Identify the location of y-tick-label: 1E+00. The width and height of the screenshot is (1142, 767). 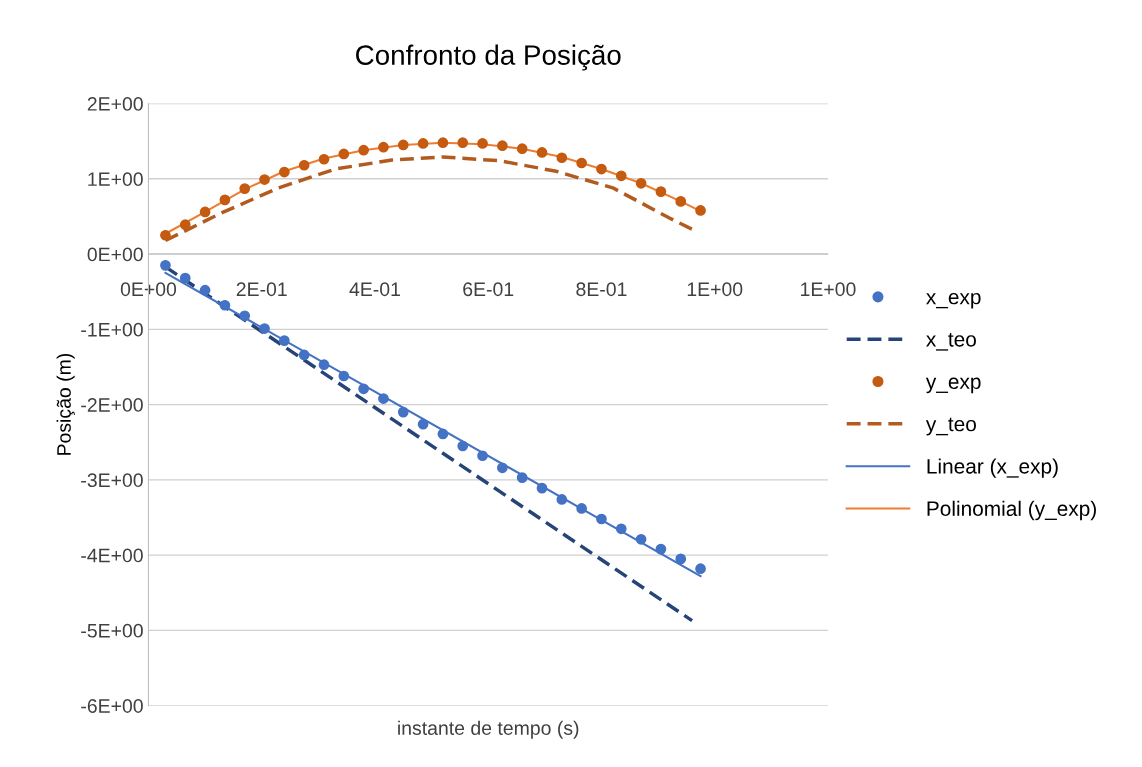
(115, 179).